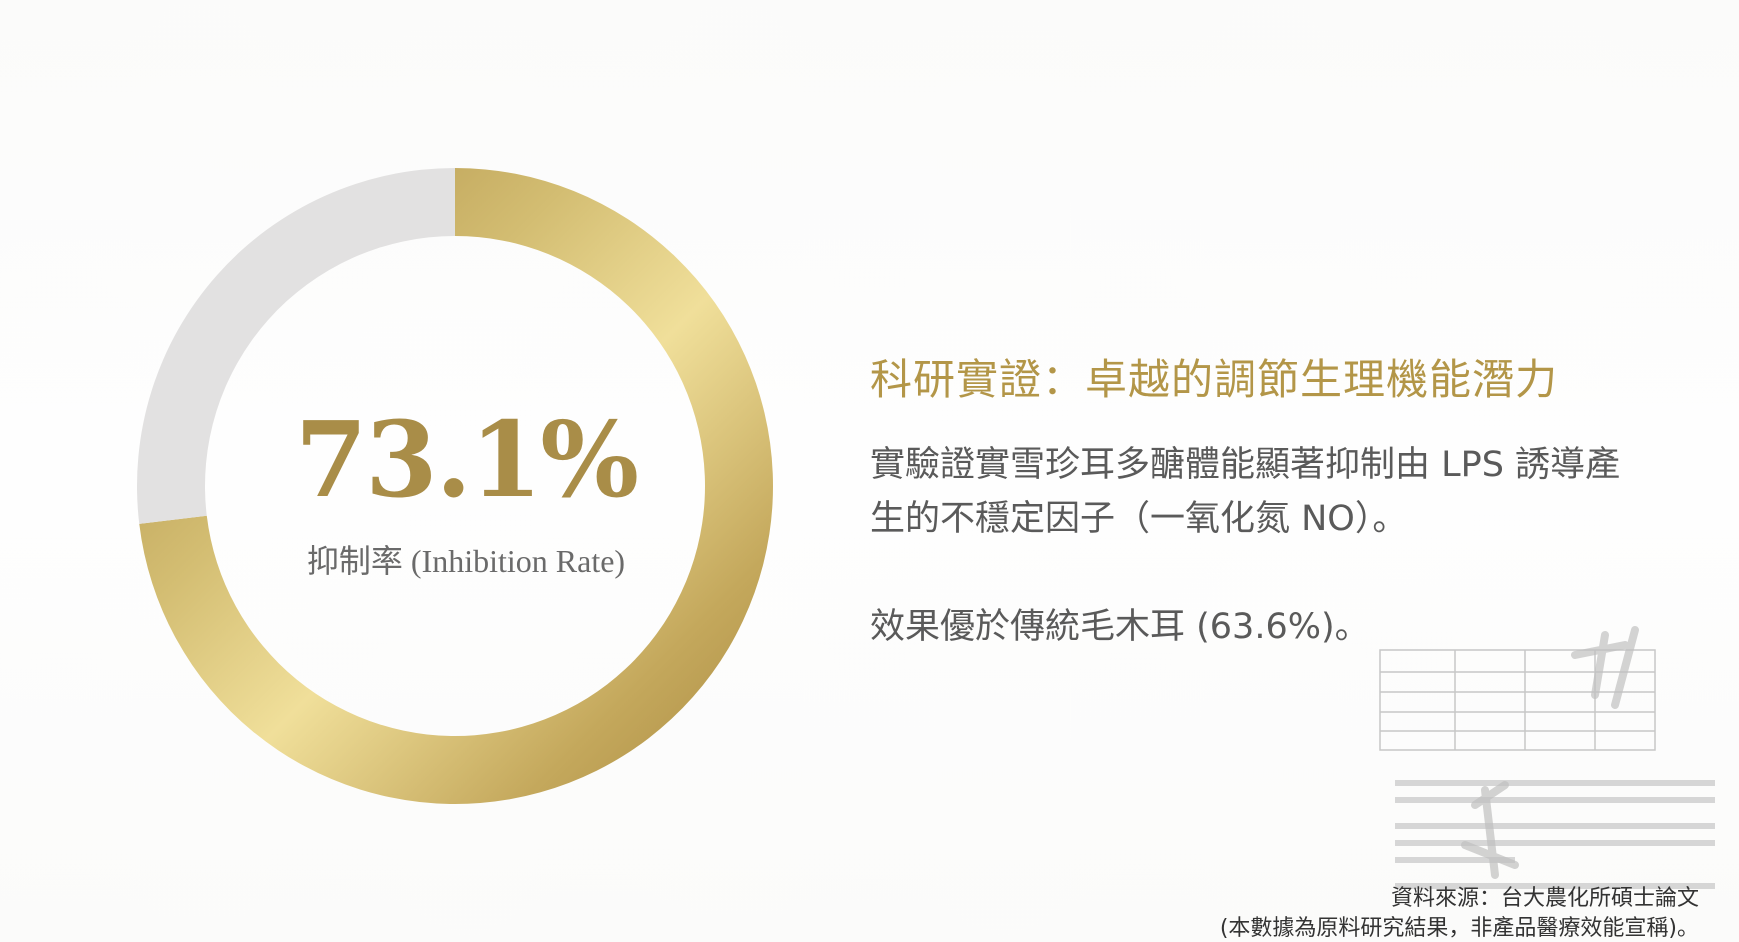  What do you see at coordinates (466, 561) in the screenshot?
I see `inhibition-rate-label: 抑制率 (Inhibition Rate)` at bounding box center [466, 561].